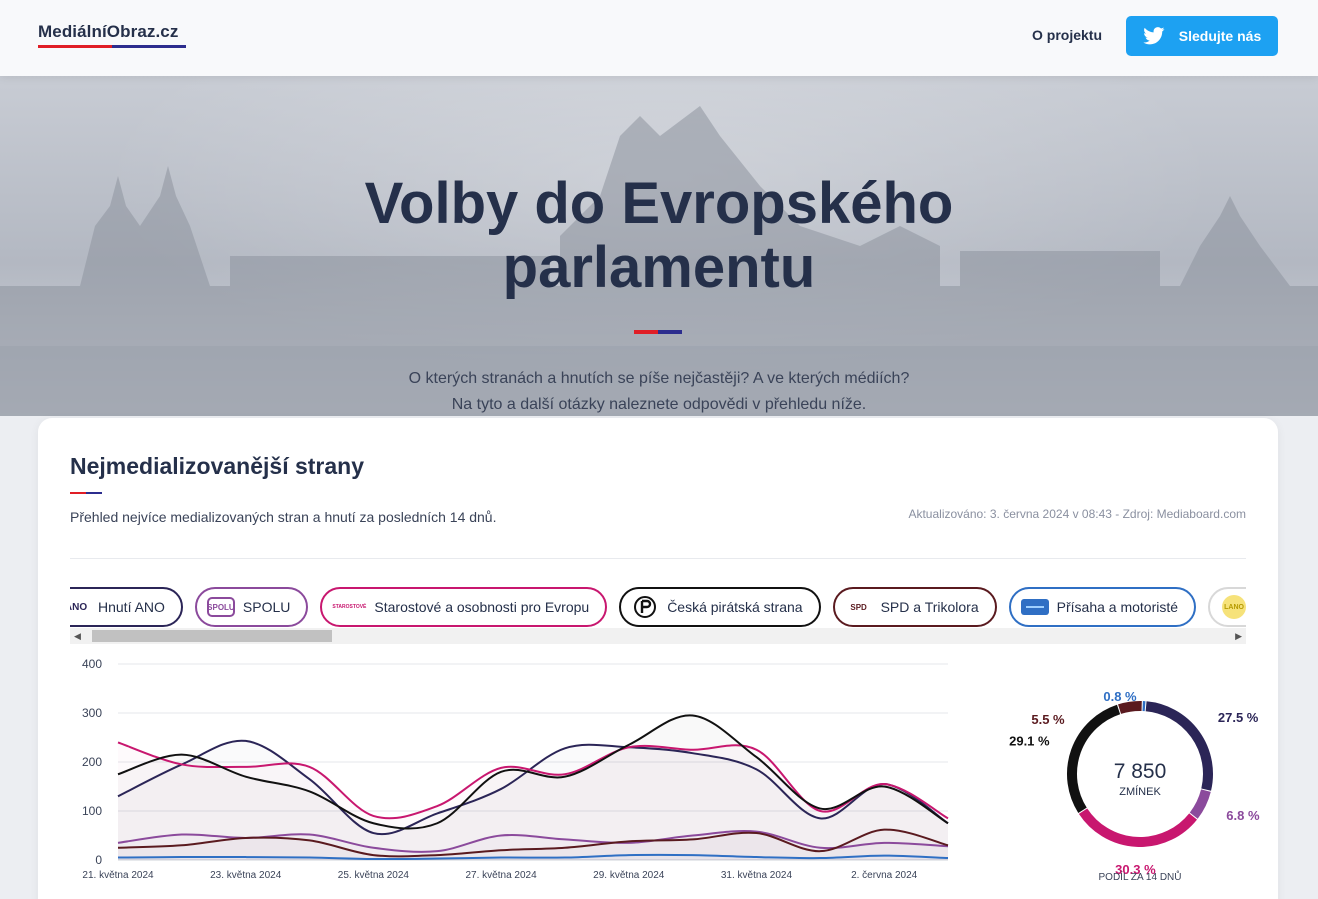 The image size is (1318, 899). I want to click on donut-slice-label: 29.1 %, so click(1029, 741).